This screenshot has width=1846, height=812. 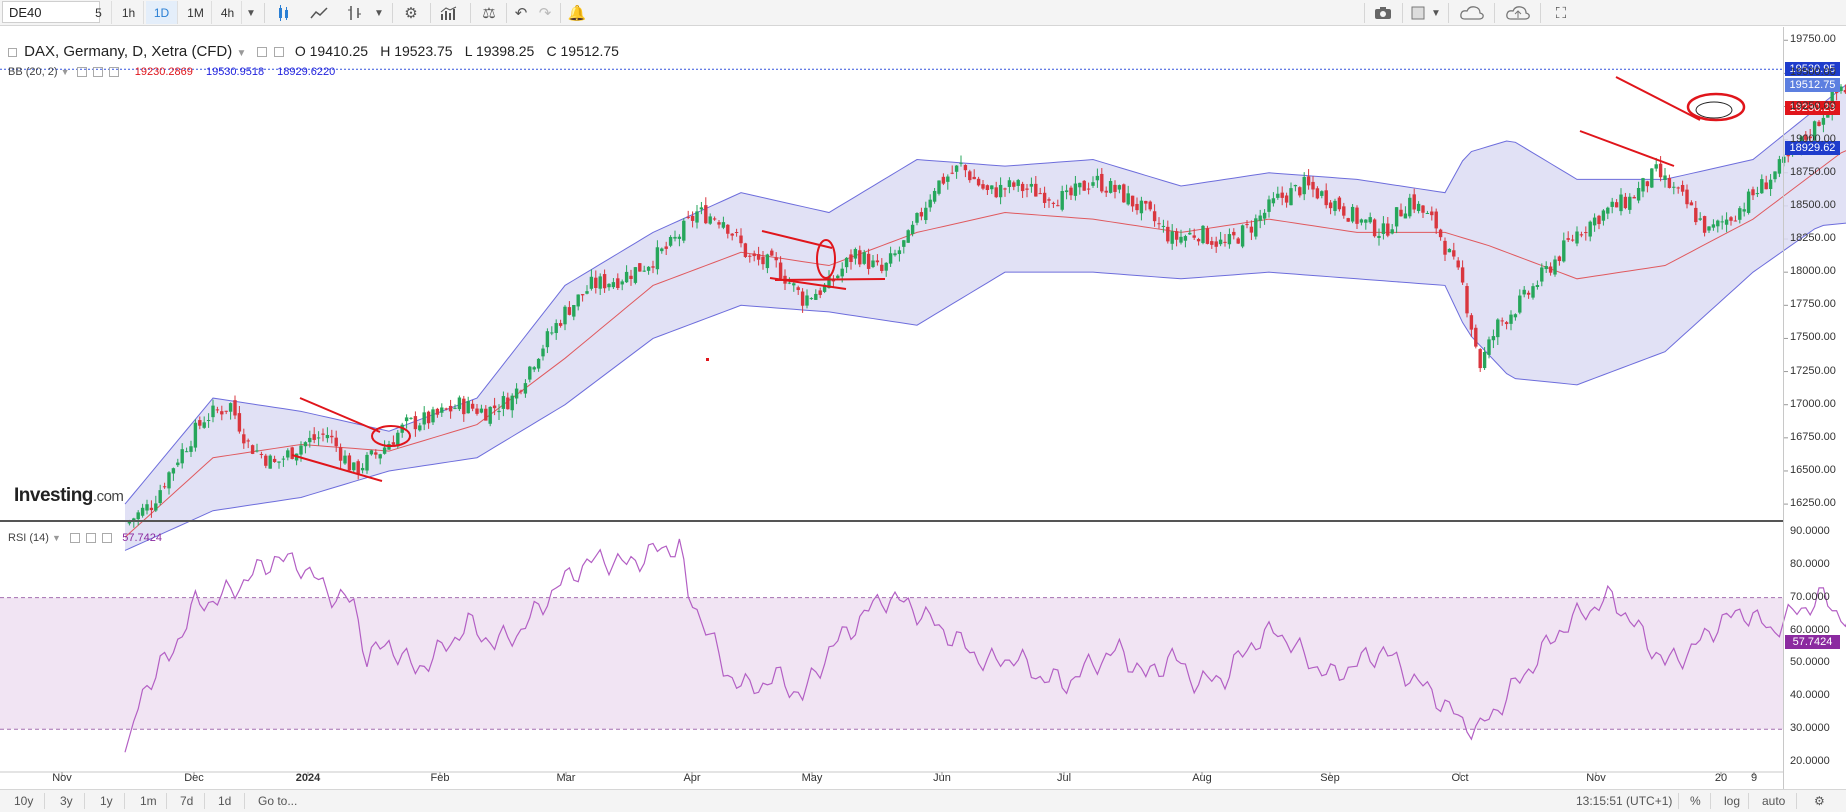 I want to click on interval-1h-button: 1h, so click(x=129, y=12).